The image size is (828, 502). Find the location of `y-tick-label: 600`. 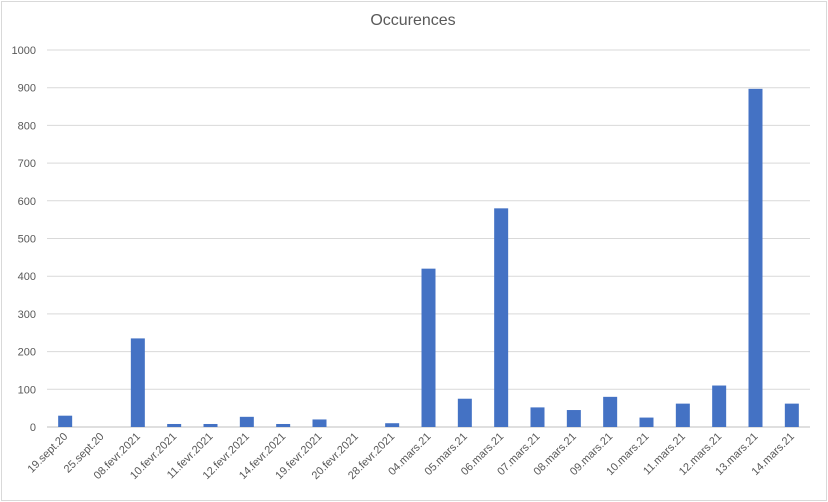

y-tick-label: 600 is located at coordinates (27, 202).